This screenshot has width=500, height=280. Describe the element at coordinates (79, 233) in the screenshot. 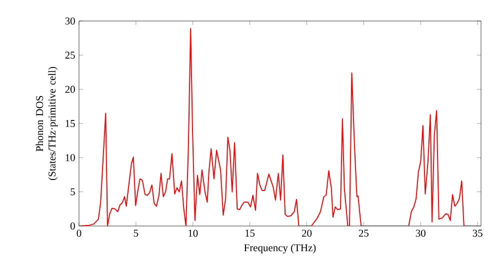

I see `x-tick-label: 0` at that location.